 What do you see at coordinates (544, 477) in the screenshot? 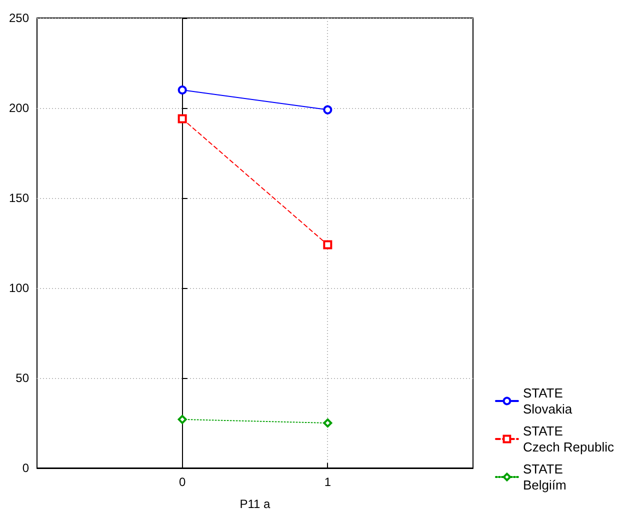
I see `legend-label: STATE Belgiím` at bounding box center [544, 477].